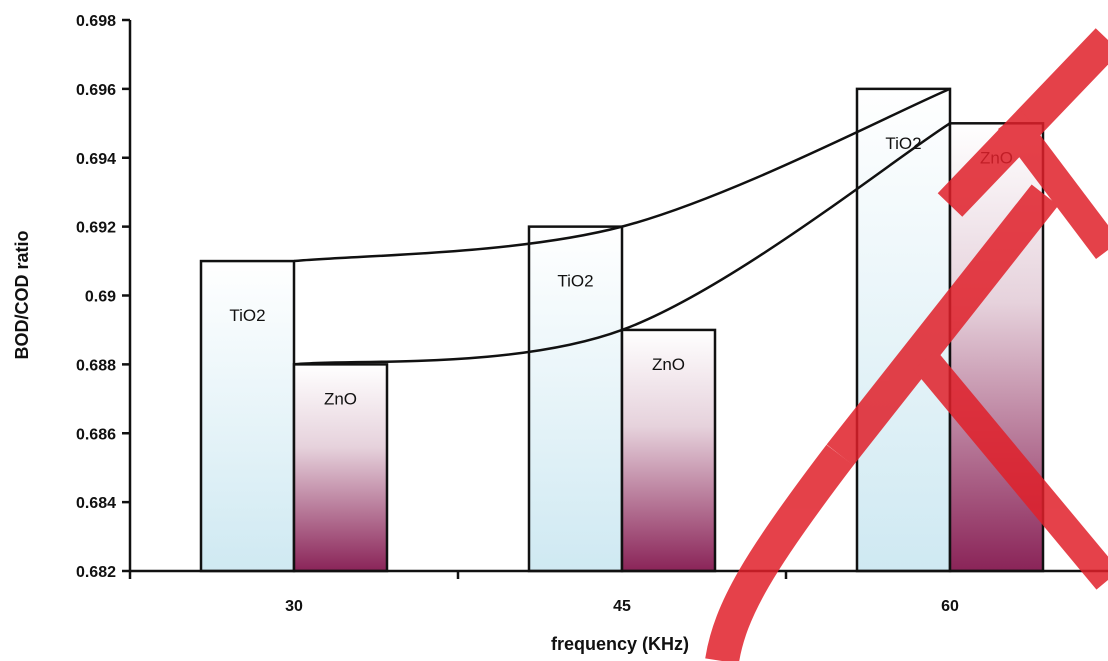 This screenshot has width=1108, height=661. Describe the element at coordinates (620, 644) in the screenshot. I see `x-axis-title: frequency (KHz)` at that location.